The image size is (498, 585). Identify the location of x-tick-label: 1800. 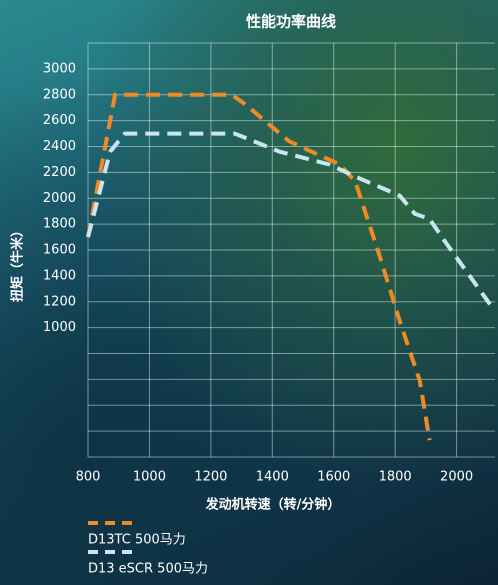
(395, 477).